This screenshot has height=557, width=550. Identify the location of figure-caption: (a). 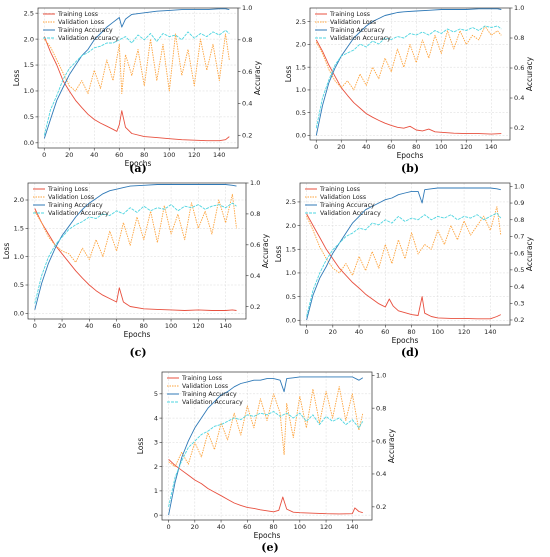
(138, 168).